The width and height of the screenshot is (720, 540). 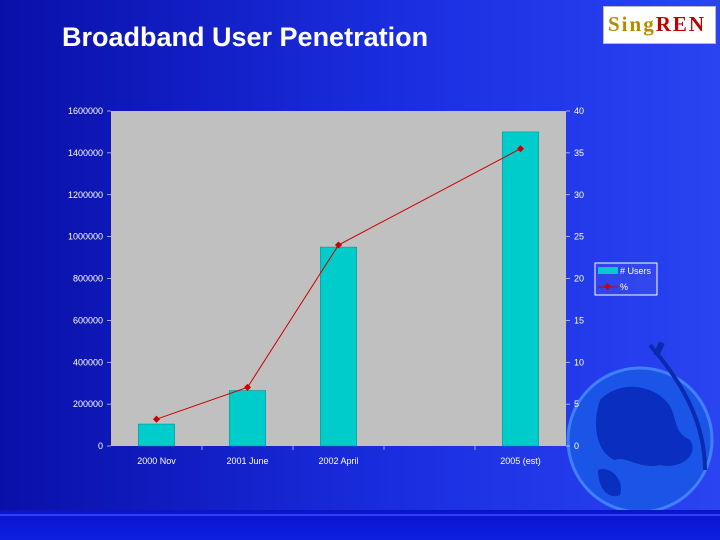 I want to click on left-tick-label-5: 1000000, so click(x=85, y=237).